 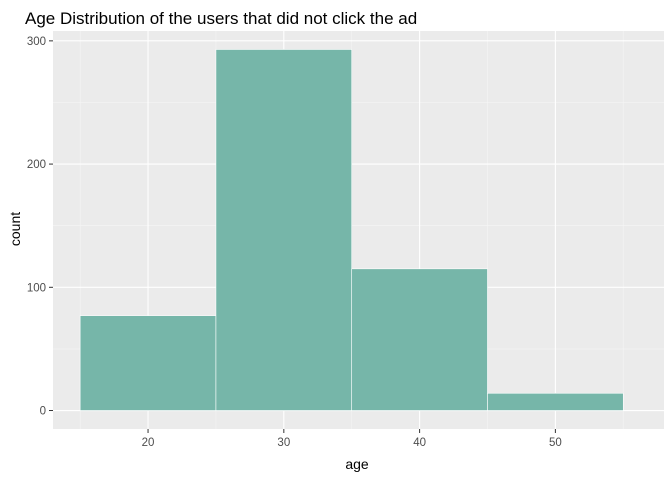 What do you see at coordinates (419, 443) in the screenshot?
I see `x-tick-label: 40` at bounding box center [419, 443].